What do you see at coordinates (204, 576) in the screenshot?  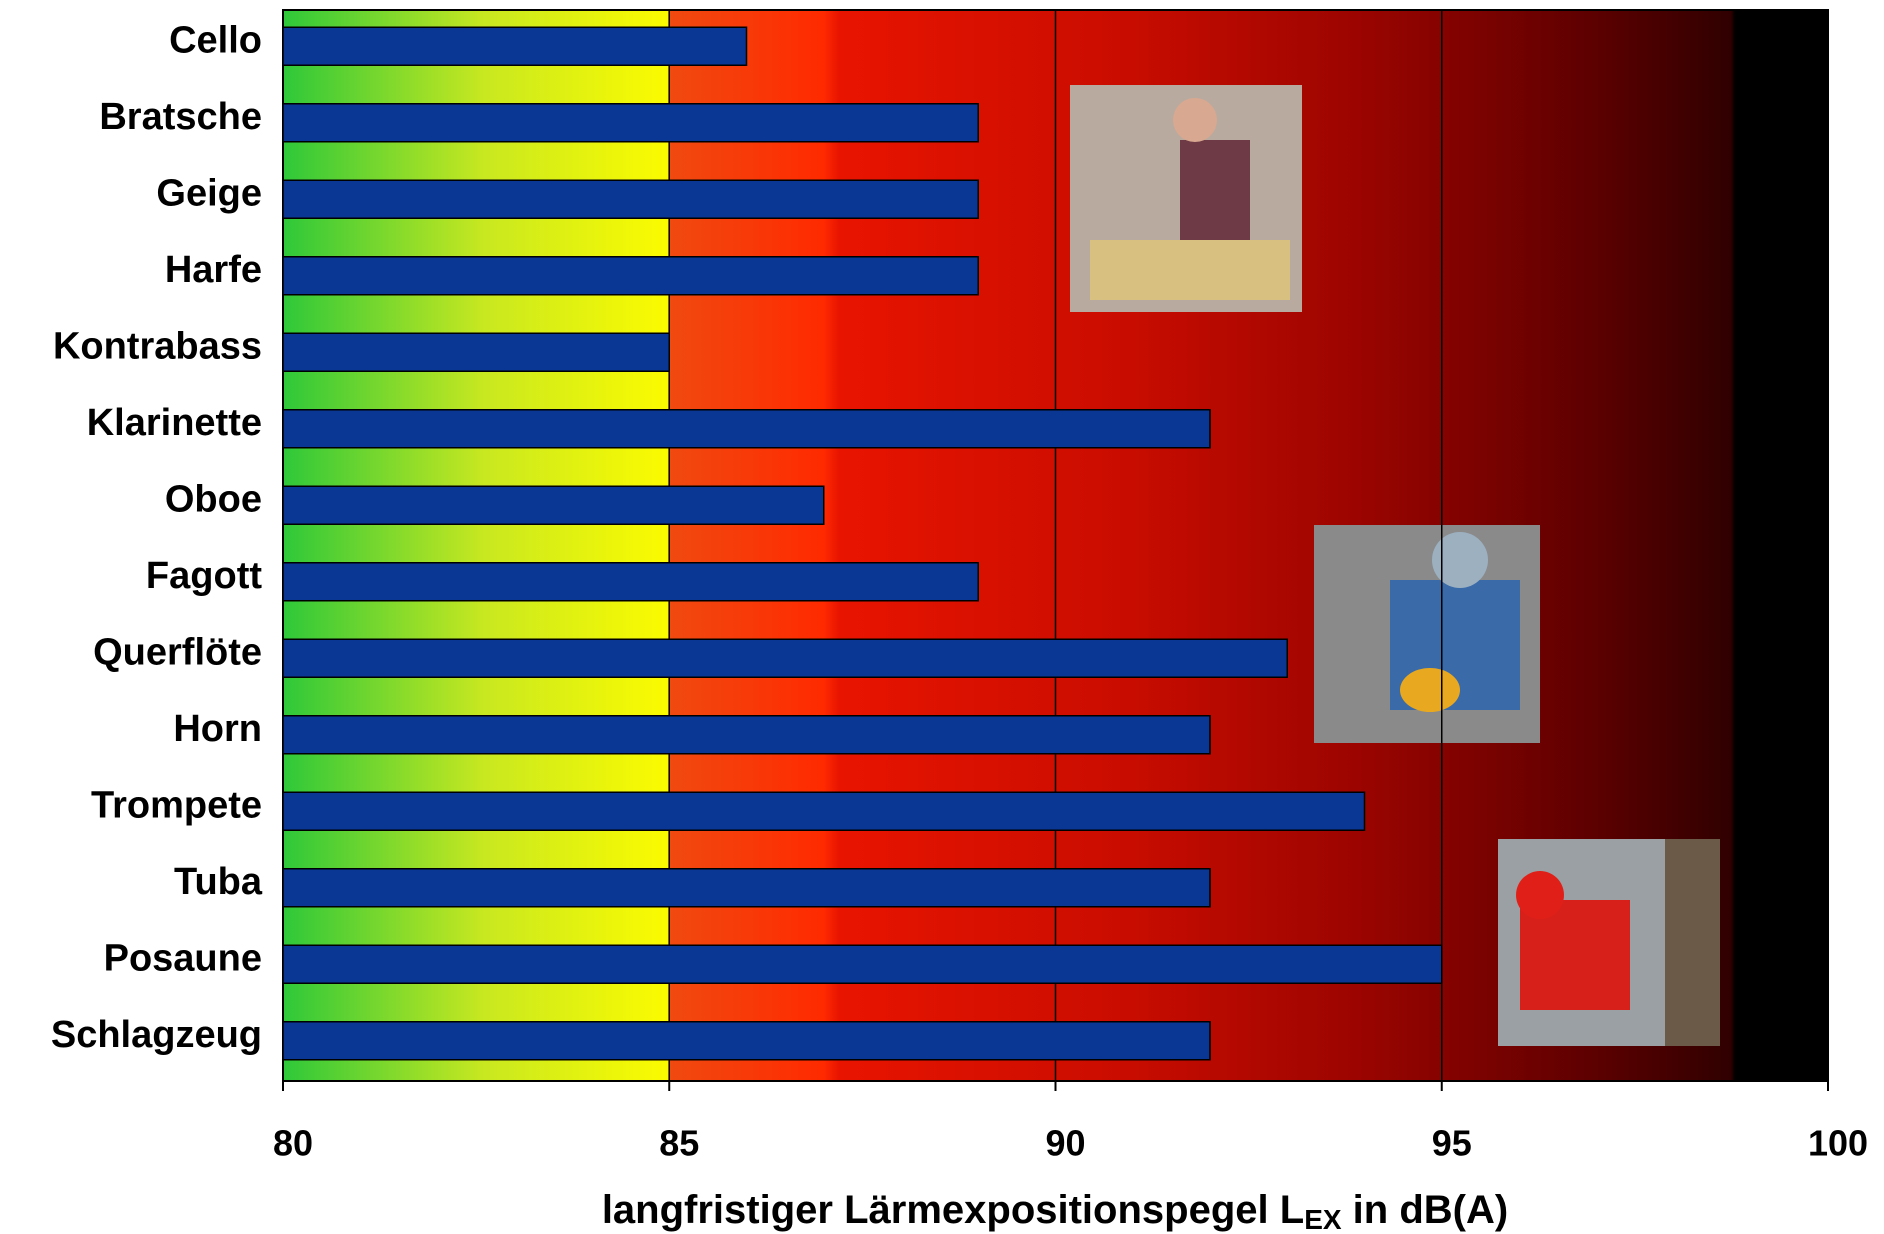 I see `y-tick-label: Fagott` at bounding box center [204, 576].